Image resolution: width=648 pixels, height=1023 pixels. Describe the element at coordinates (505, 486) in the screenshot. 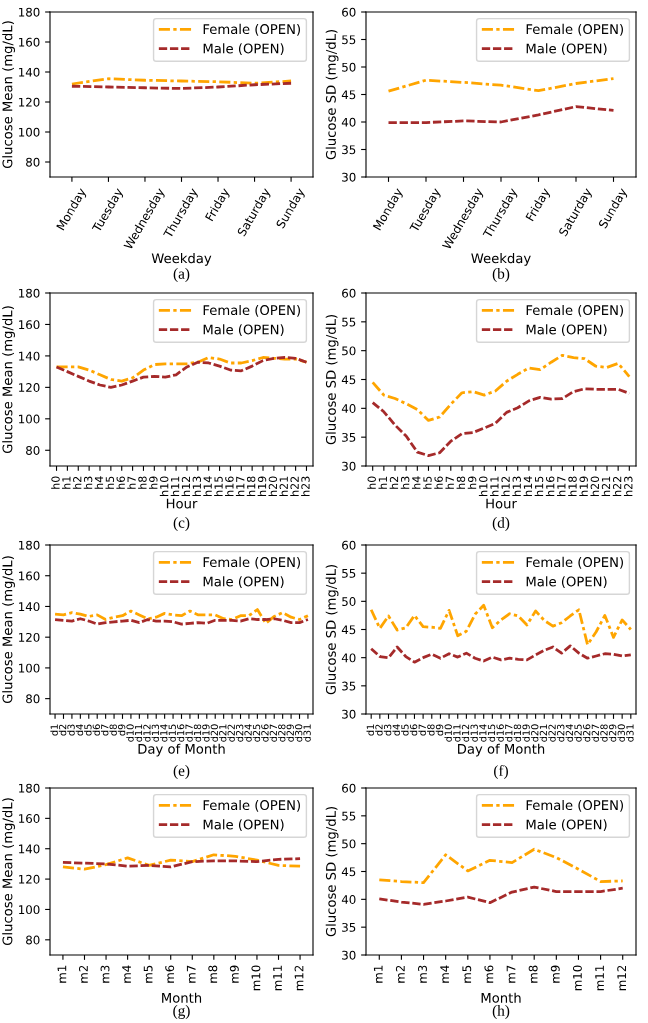

I see `x-tick-label: h12` at that location.